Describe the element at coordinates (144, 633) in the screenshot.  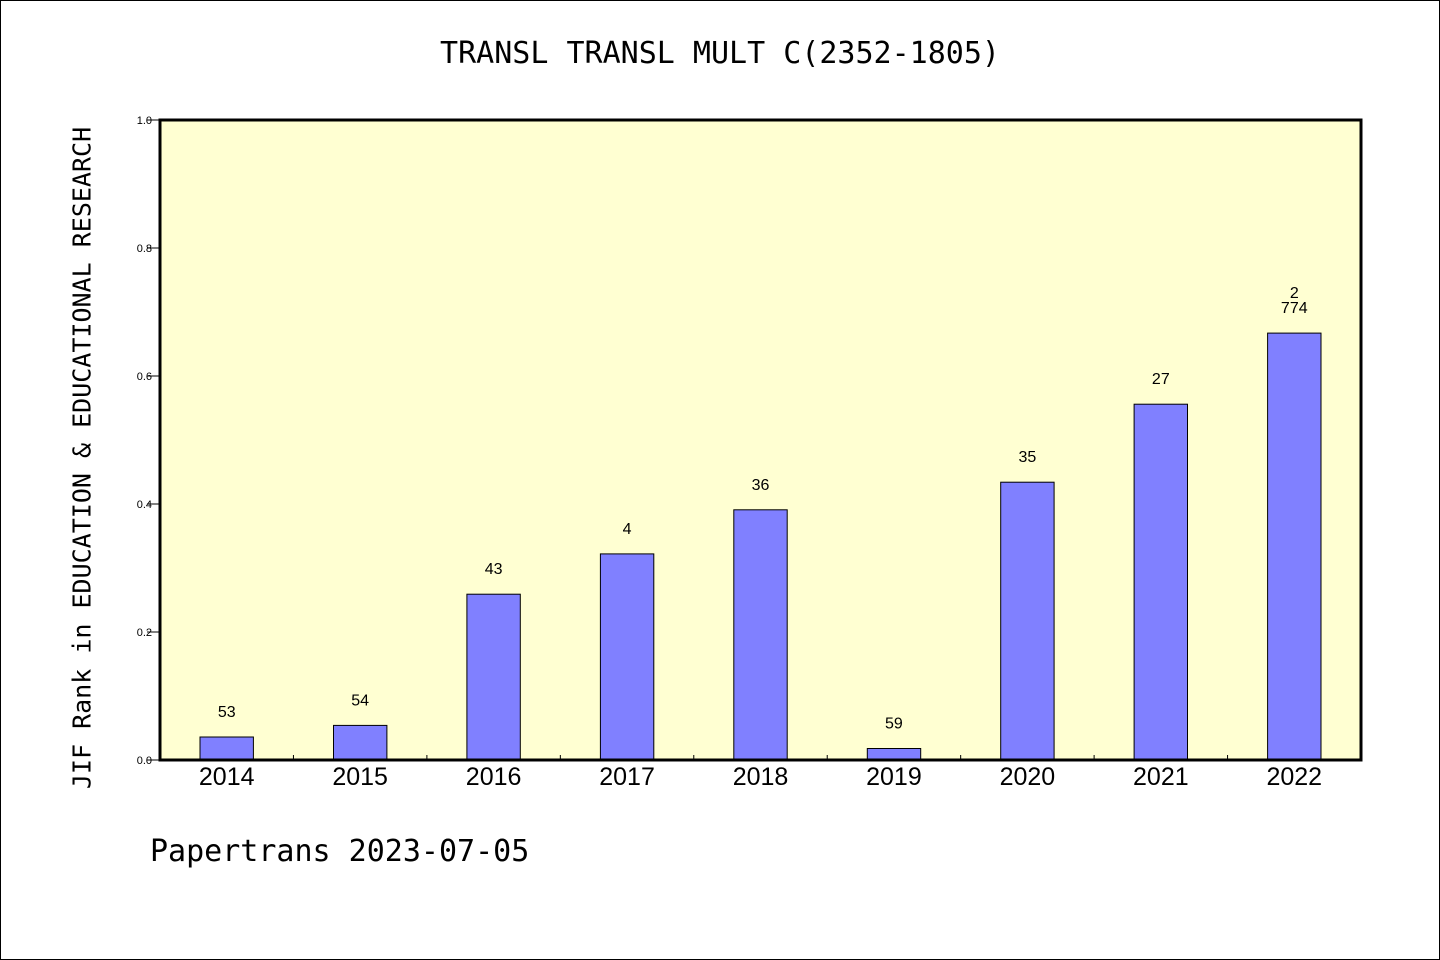
I see `y-tick-label: 0.2` at that location.